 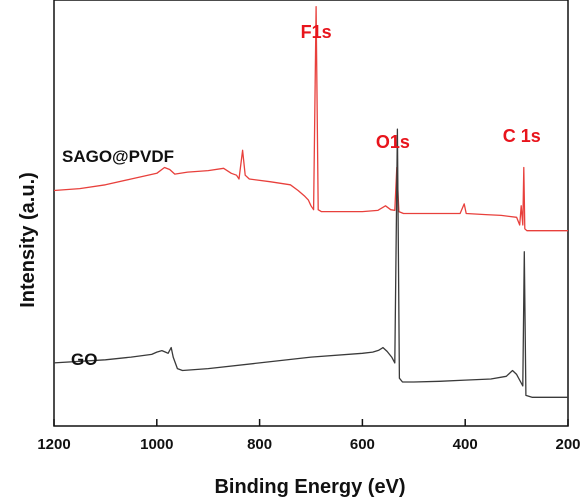 I want to click on x-tick-label: 200, so click(x=567, y=444).